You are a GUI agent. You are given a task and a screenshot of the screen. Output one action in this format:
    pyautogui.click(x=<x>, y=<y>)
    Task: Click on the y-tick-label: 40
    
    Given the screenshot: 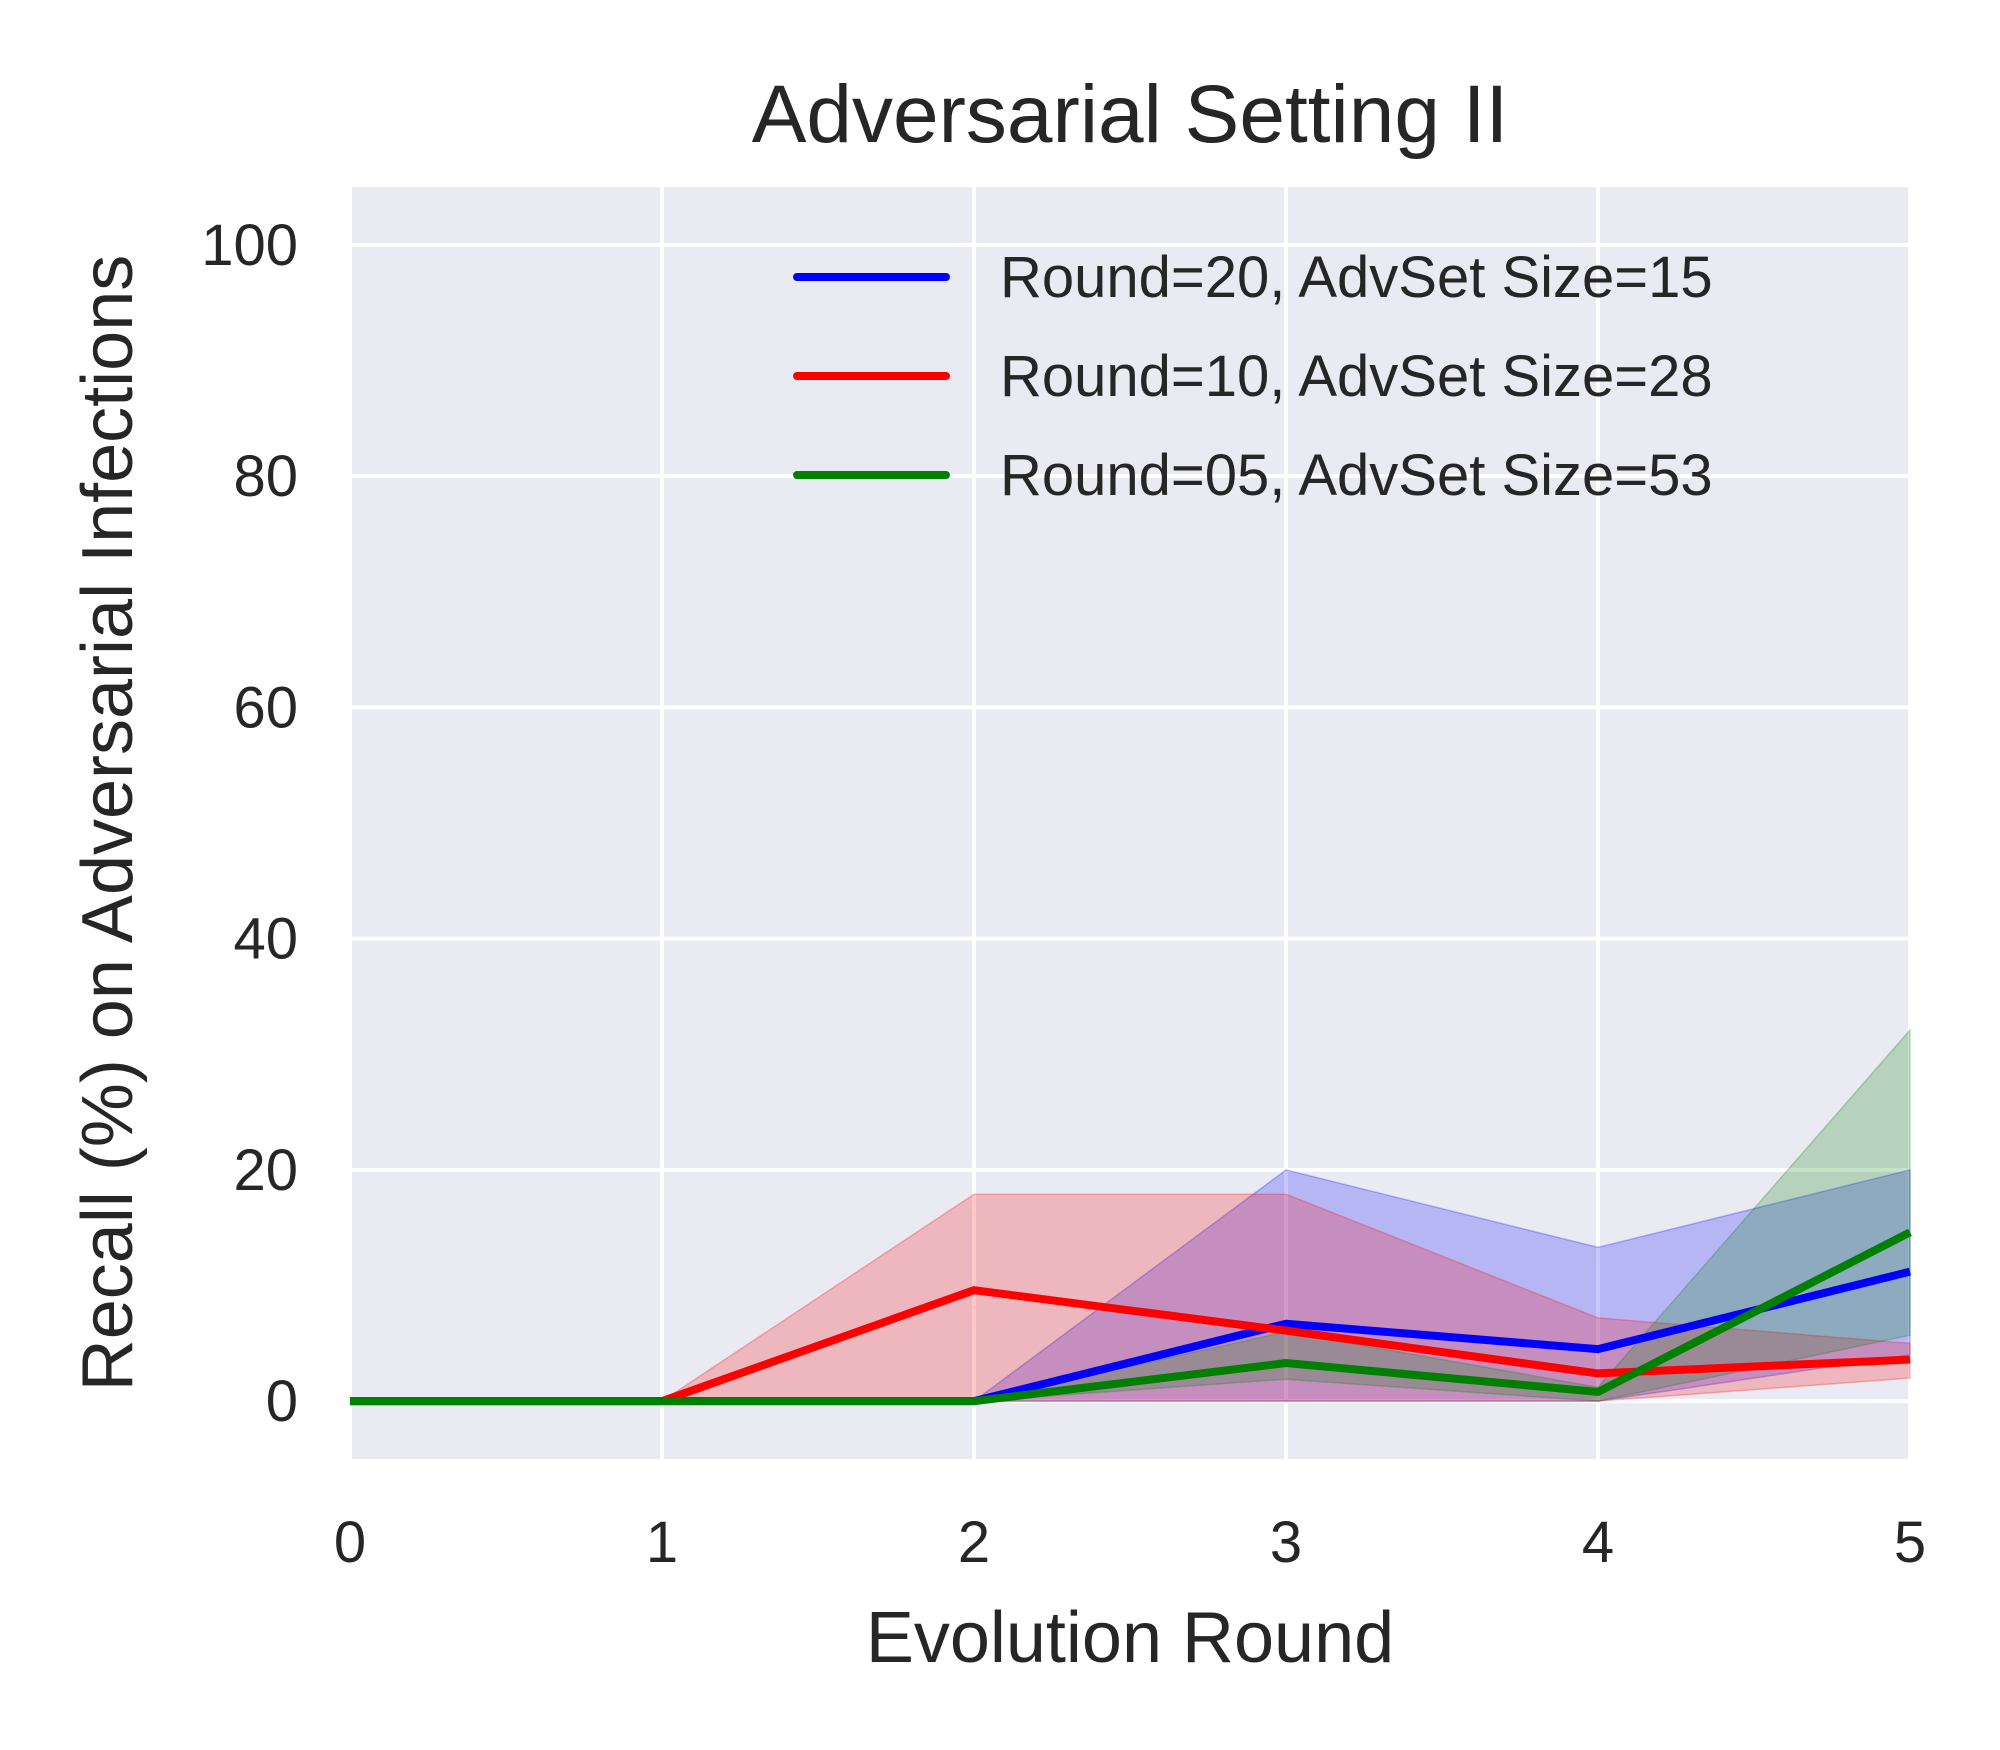 What is the action you would take?
    pyautogui.click(x=265, y=939)
    